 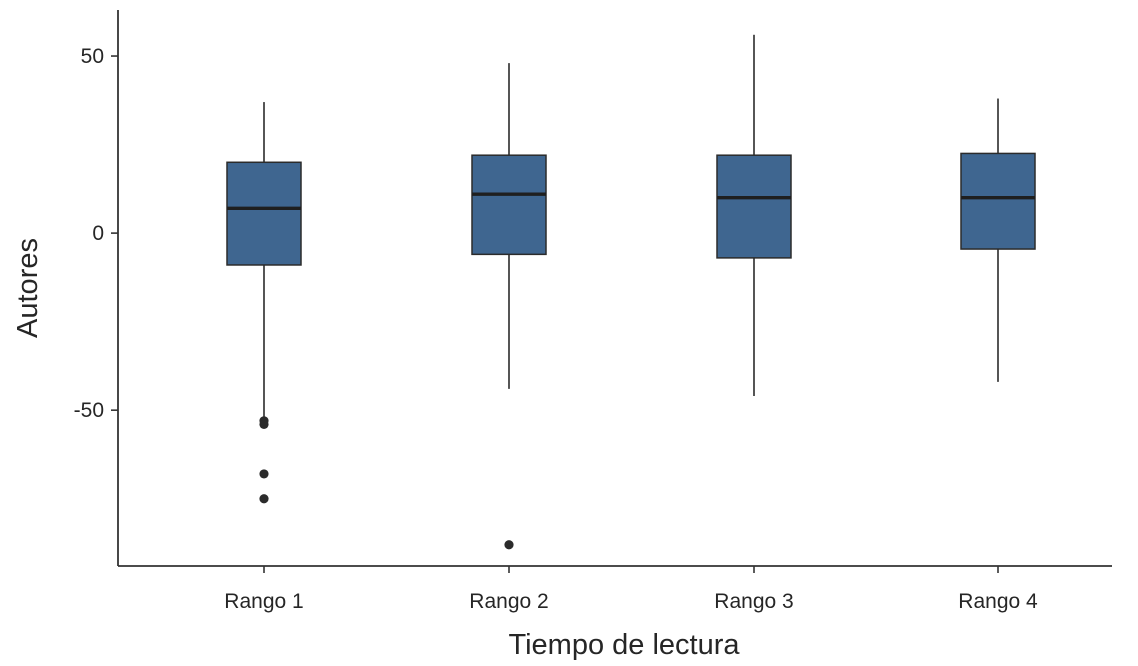 What do you see at coordinates (508, 601) in the screenshot?
I see `x-tick-label: Rango 2` at bounding box center [508, 601].